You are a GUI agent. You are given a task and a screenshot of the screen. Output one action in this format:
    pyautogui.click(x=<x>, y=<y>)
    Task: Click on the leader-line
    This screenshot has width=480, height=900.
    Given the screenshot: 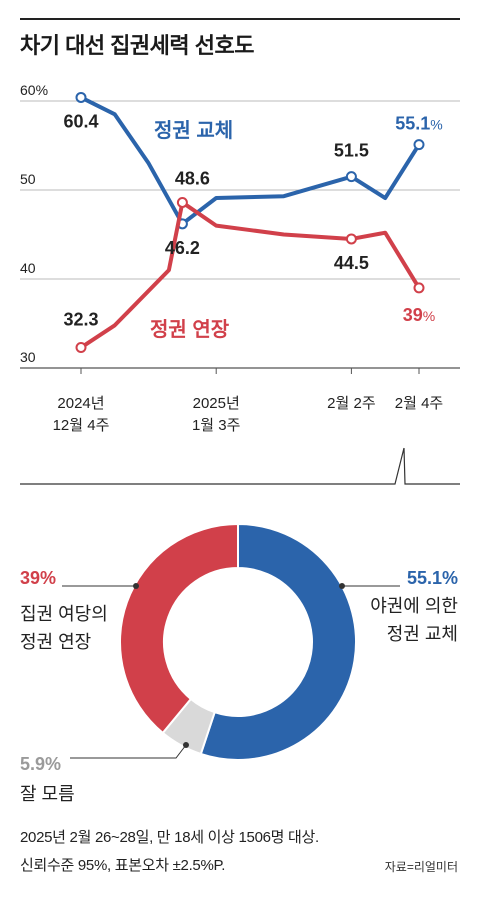 What is the action you would take?
    pyautogui.click(x=128, y=751)
    